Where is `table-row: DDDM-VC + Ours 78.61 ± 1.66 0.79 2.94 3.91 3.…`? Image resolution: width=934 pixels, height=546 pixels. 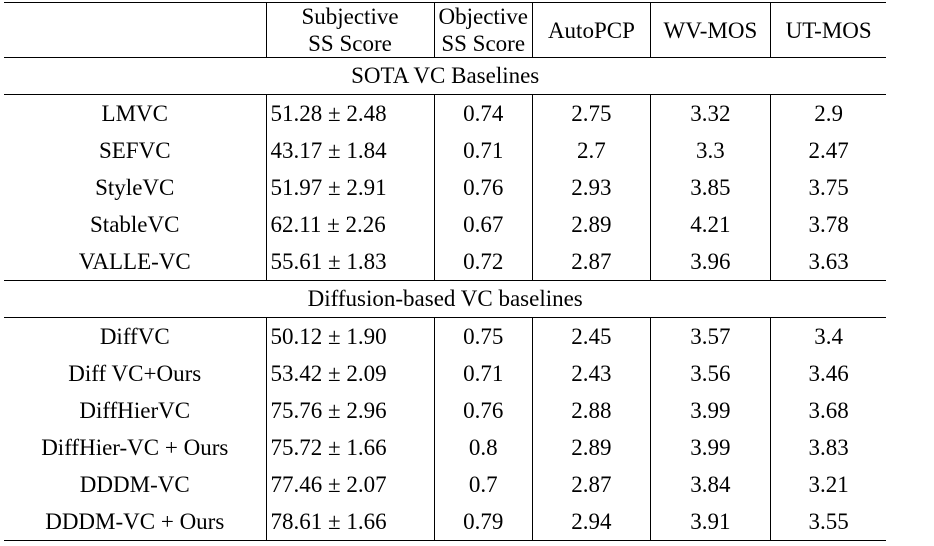 table-row: DDDM-VC + Ours 78.61 ± 1.66 0.79 2.94 3.91 3.… is located at coordinates (445, 522).